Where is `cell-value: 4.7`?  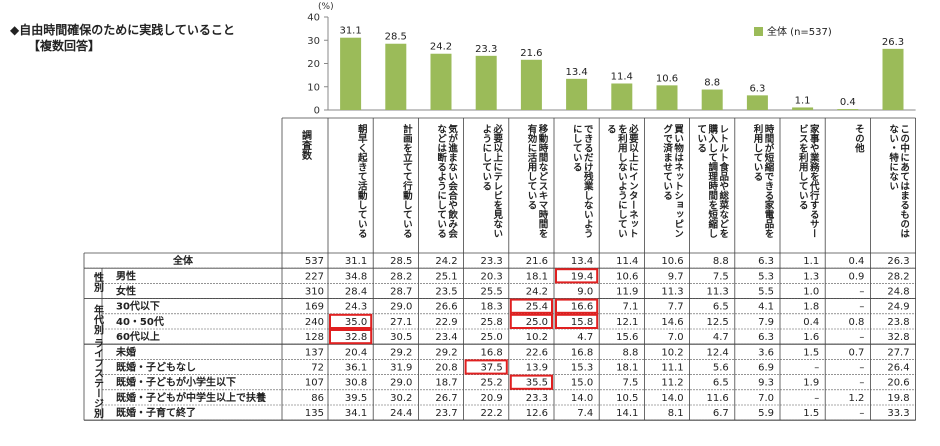
cell-value: 4.7 is located at coordinates (721, 337).